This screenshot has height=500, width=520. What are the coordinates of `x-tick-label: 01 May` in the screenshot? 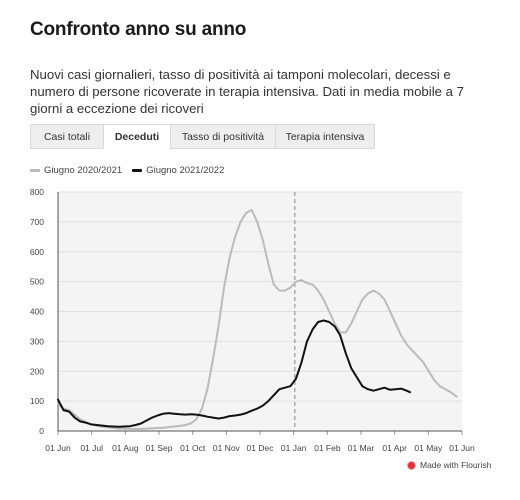 It's located at (428, 448).